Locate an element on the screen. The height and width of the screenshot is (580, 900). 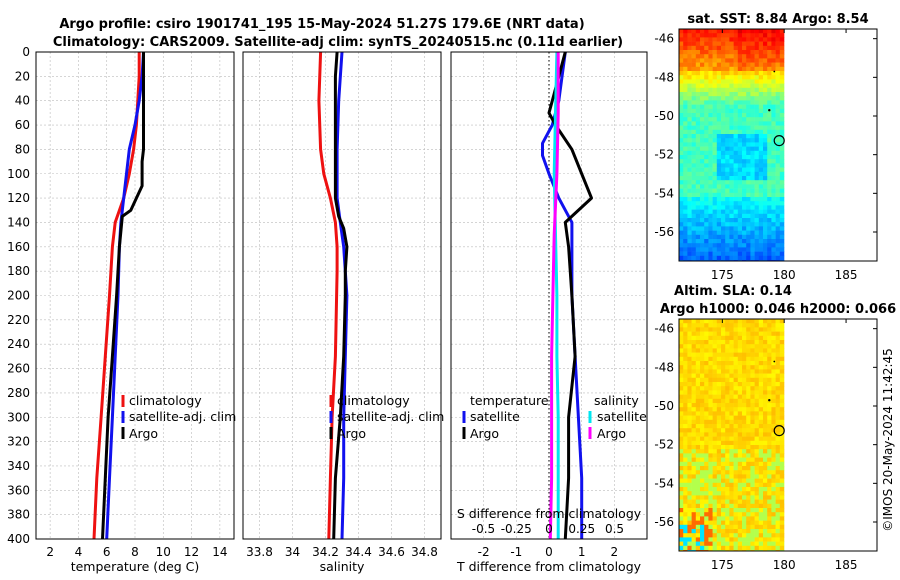
legend-temperature-title: temperature is located at coordinates (509, 400).